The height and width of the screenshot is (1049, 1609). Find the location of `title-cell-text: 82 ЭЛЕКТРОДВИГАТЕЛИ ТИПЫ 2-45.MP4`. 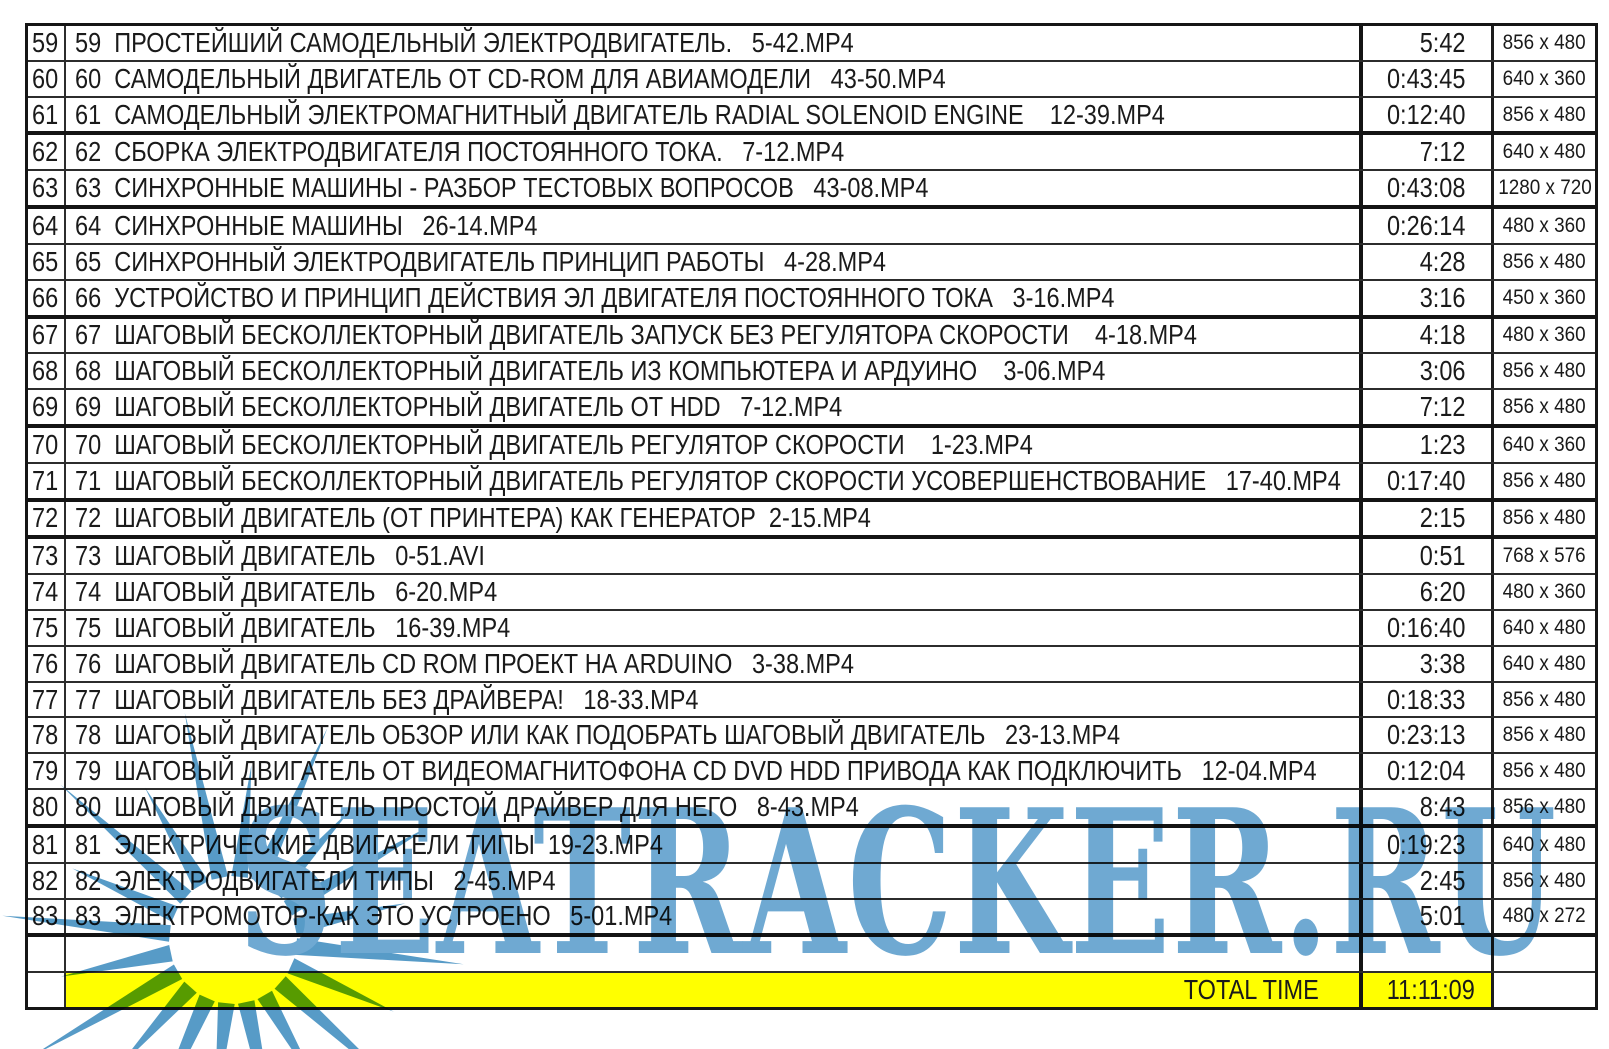

title-cell-text: 82 ЭЛЕКТРОДВИГАТЕЛИ ТИПЫ 2-45.MP4 is located at coordinates (315, 880).